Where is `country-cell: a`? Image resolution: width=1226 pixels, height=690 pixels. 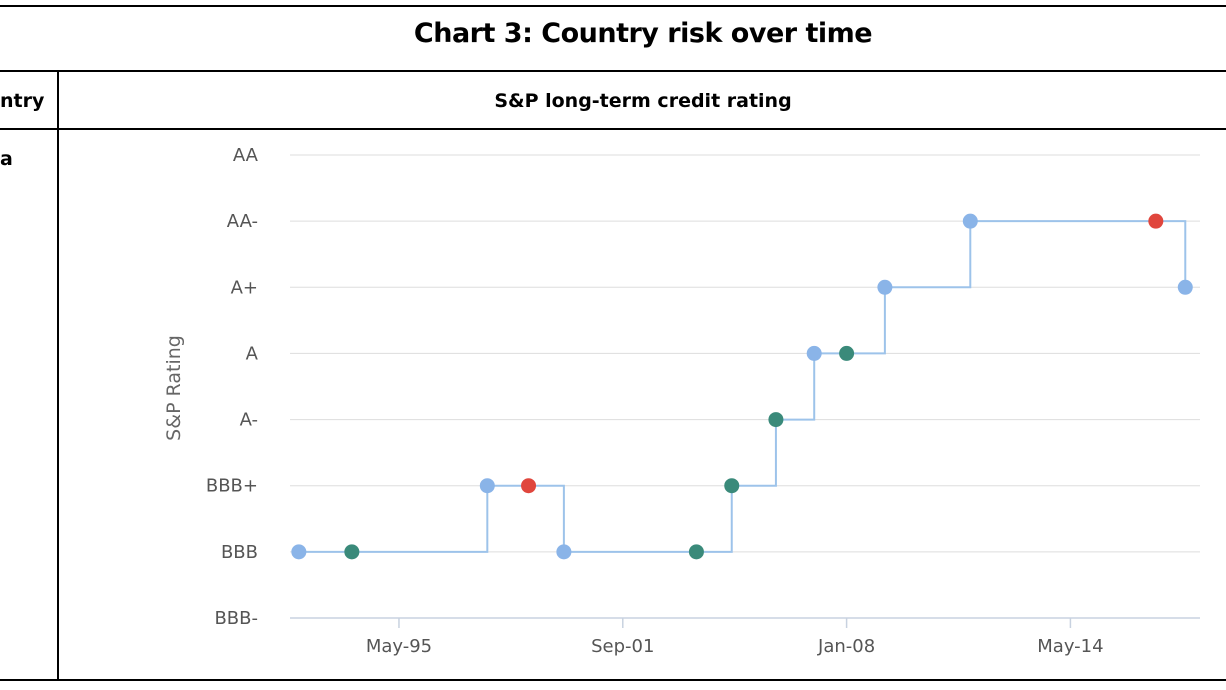 country-cell: a is located at coordinates (6, 159).